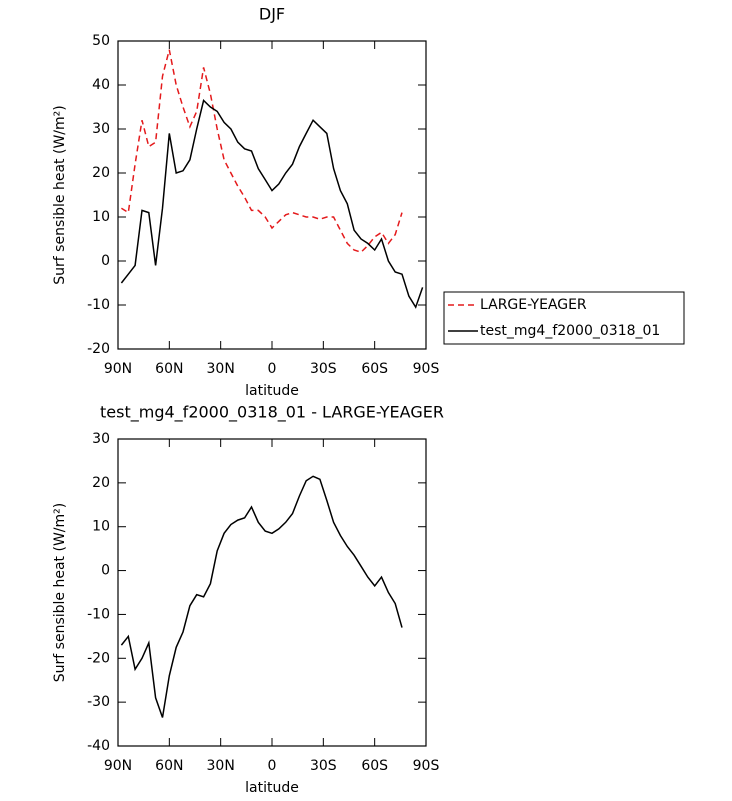 This screenshot has height=801, width=732. What do you see at coordinates (272, 14) in the screenshot?
I see `chart-title: DJF` at bounding box center [272, 14].